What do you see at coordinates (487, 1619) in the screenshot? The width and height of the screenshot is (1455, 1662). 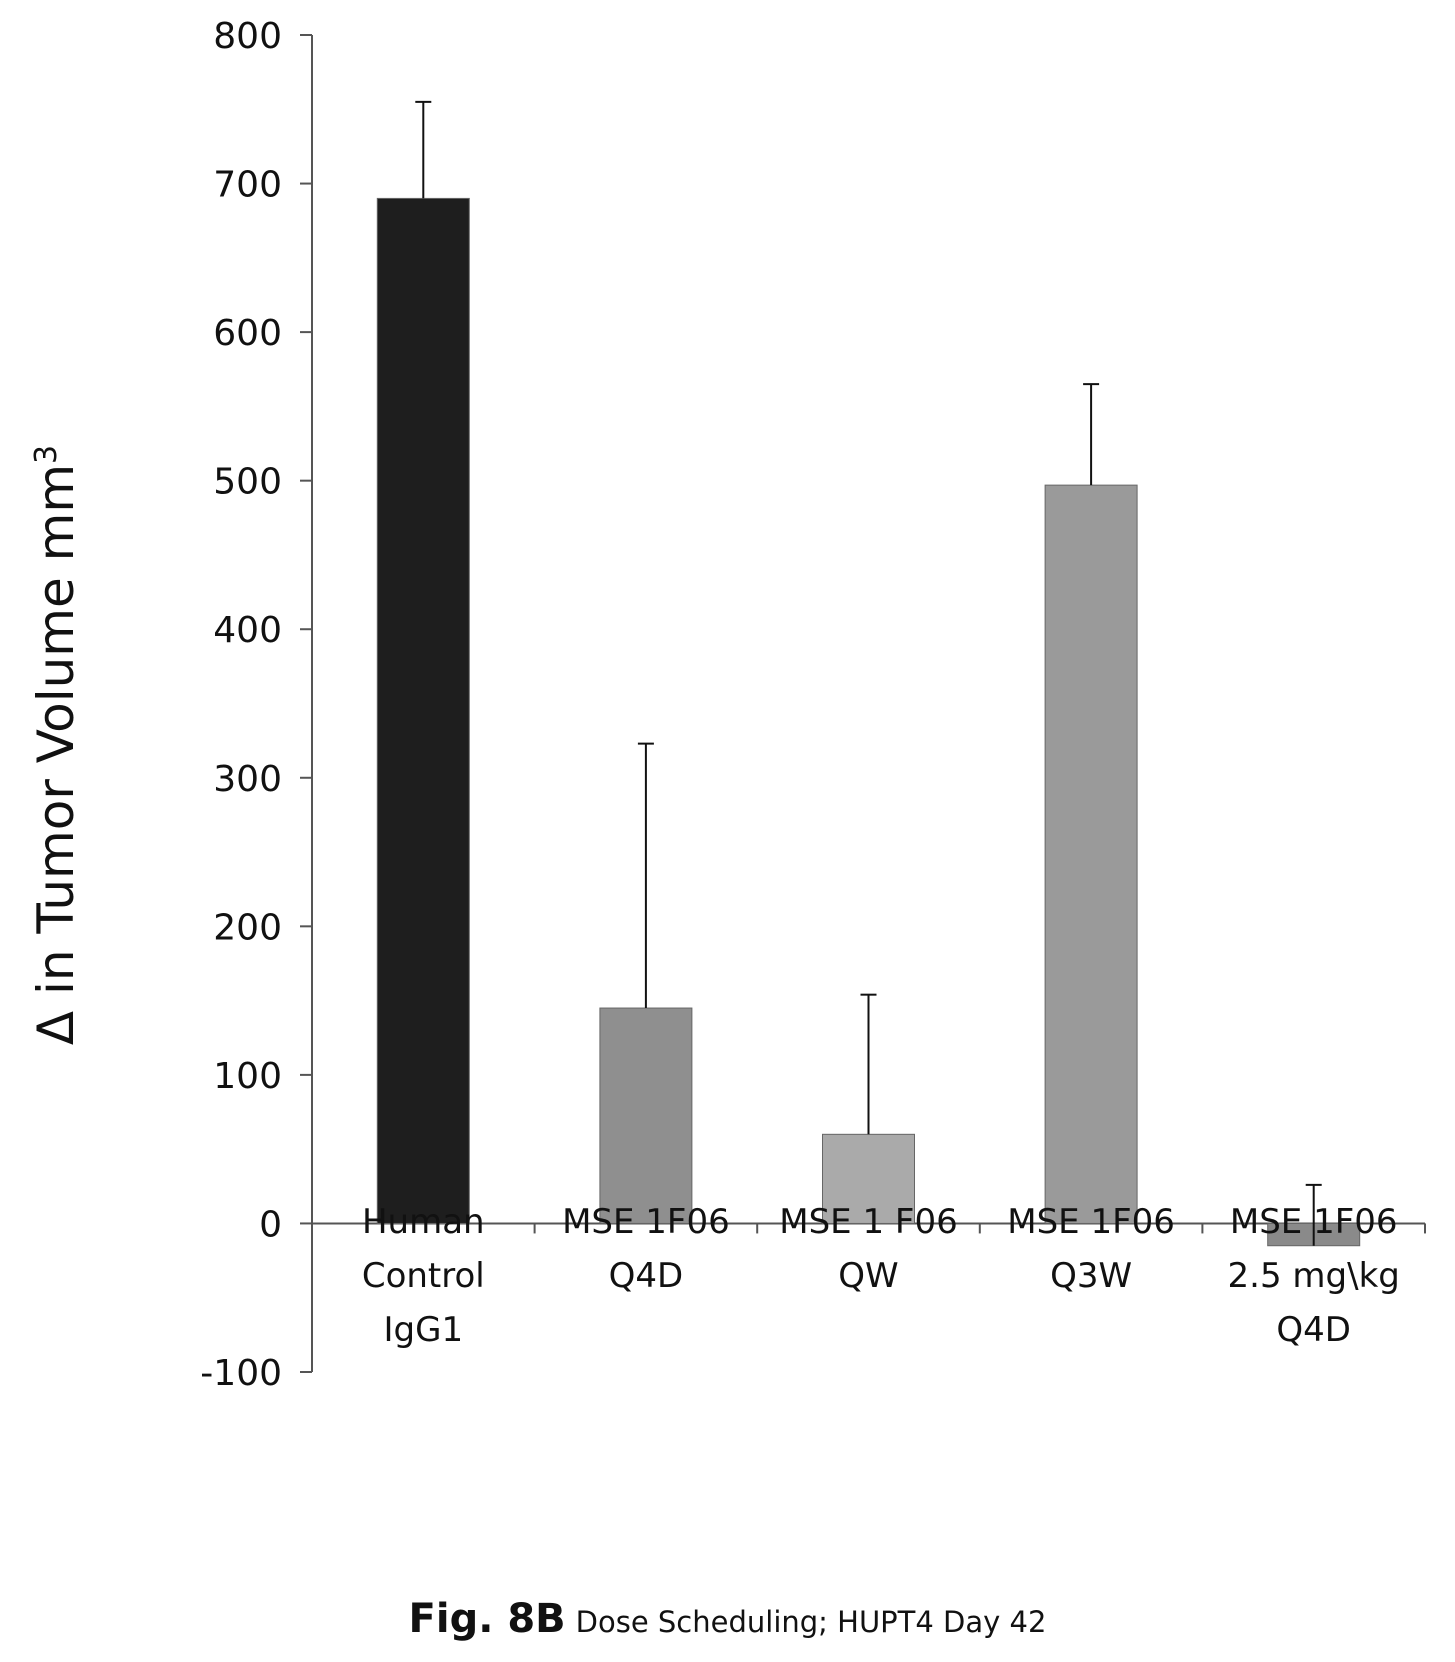 I see `figure-number: Fig. 8B` at bounding box center [487, 1619].